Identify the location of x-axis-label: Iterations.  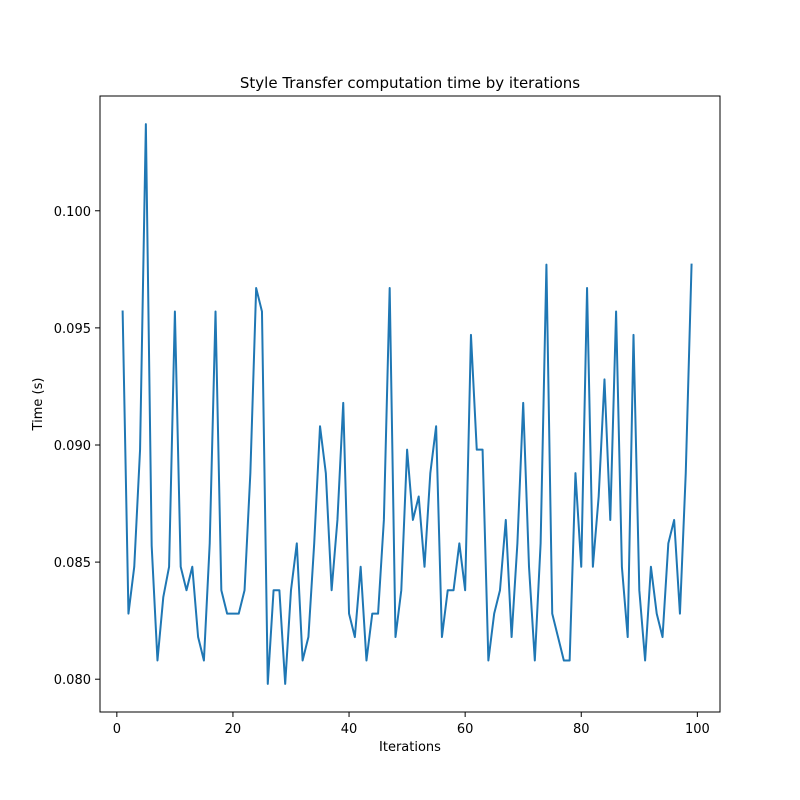
(410, 747).